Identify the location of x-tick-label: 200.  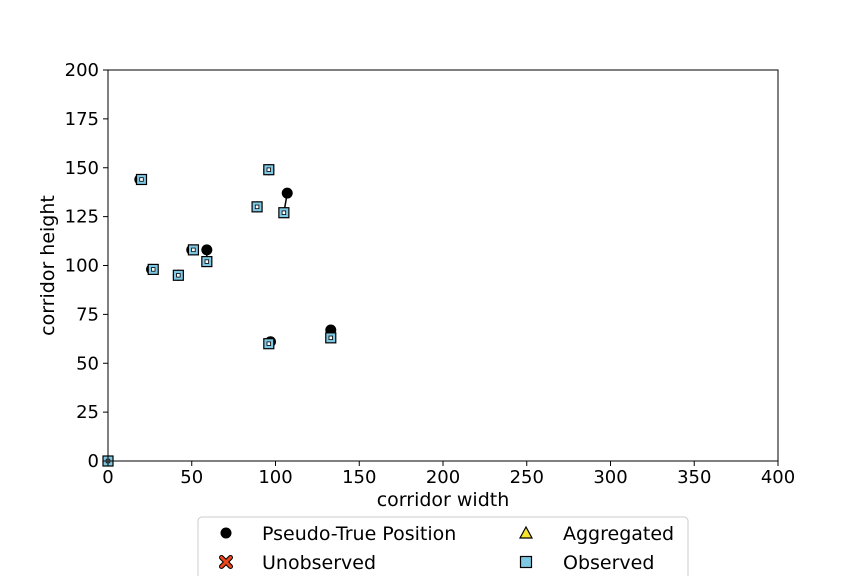
(443, 477).